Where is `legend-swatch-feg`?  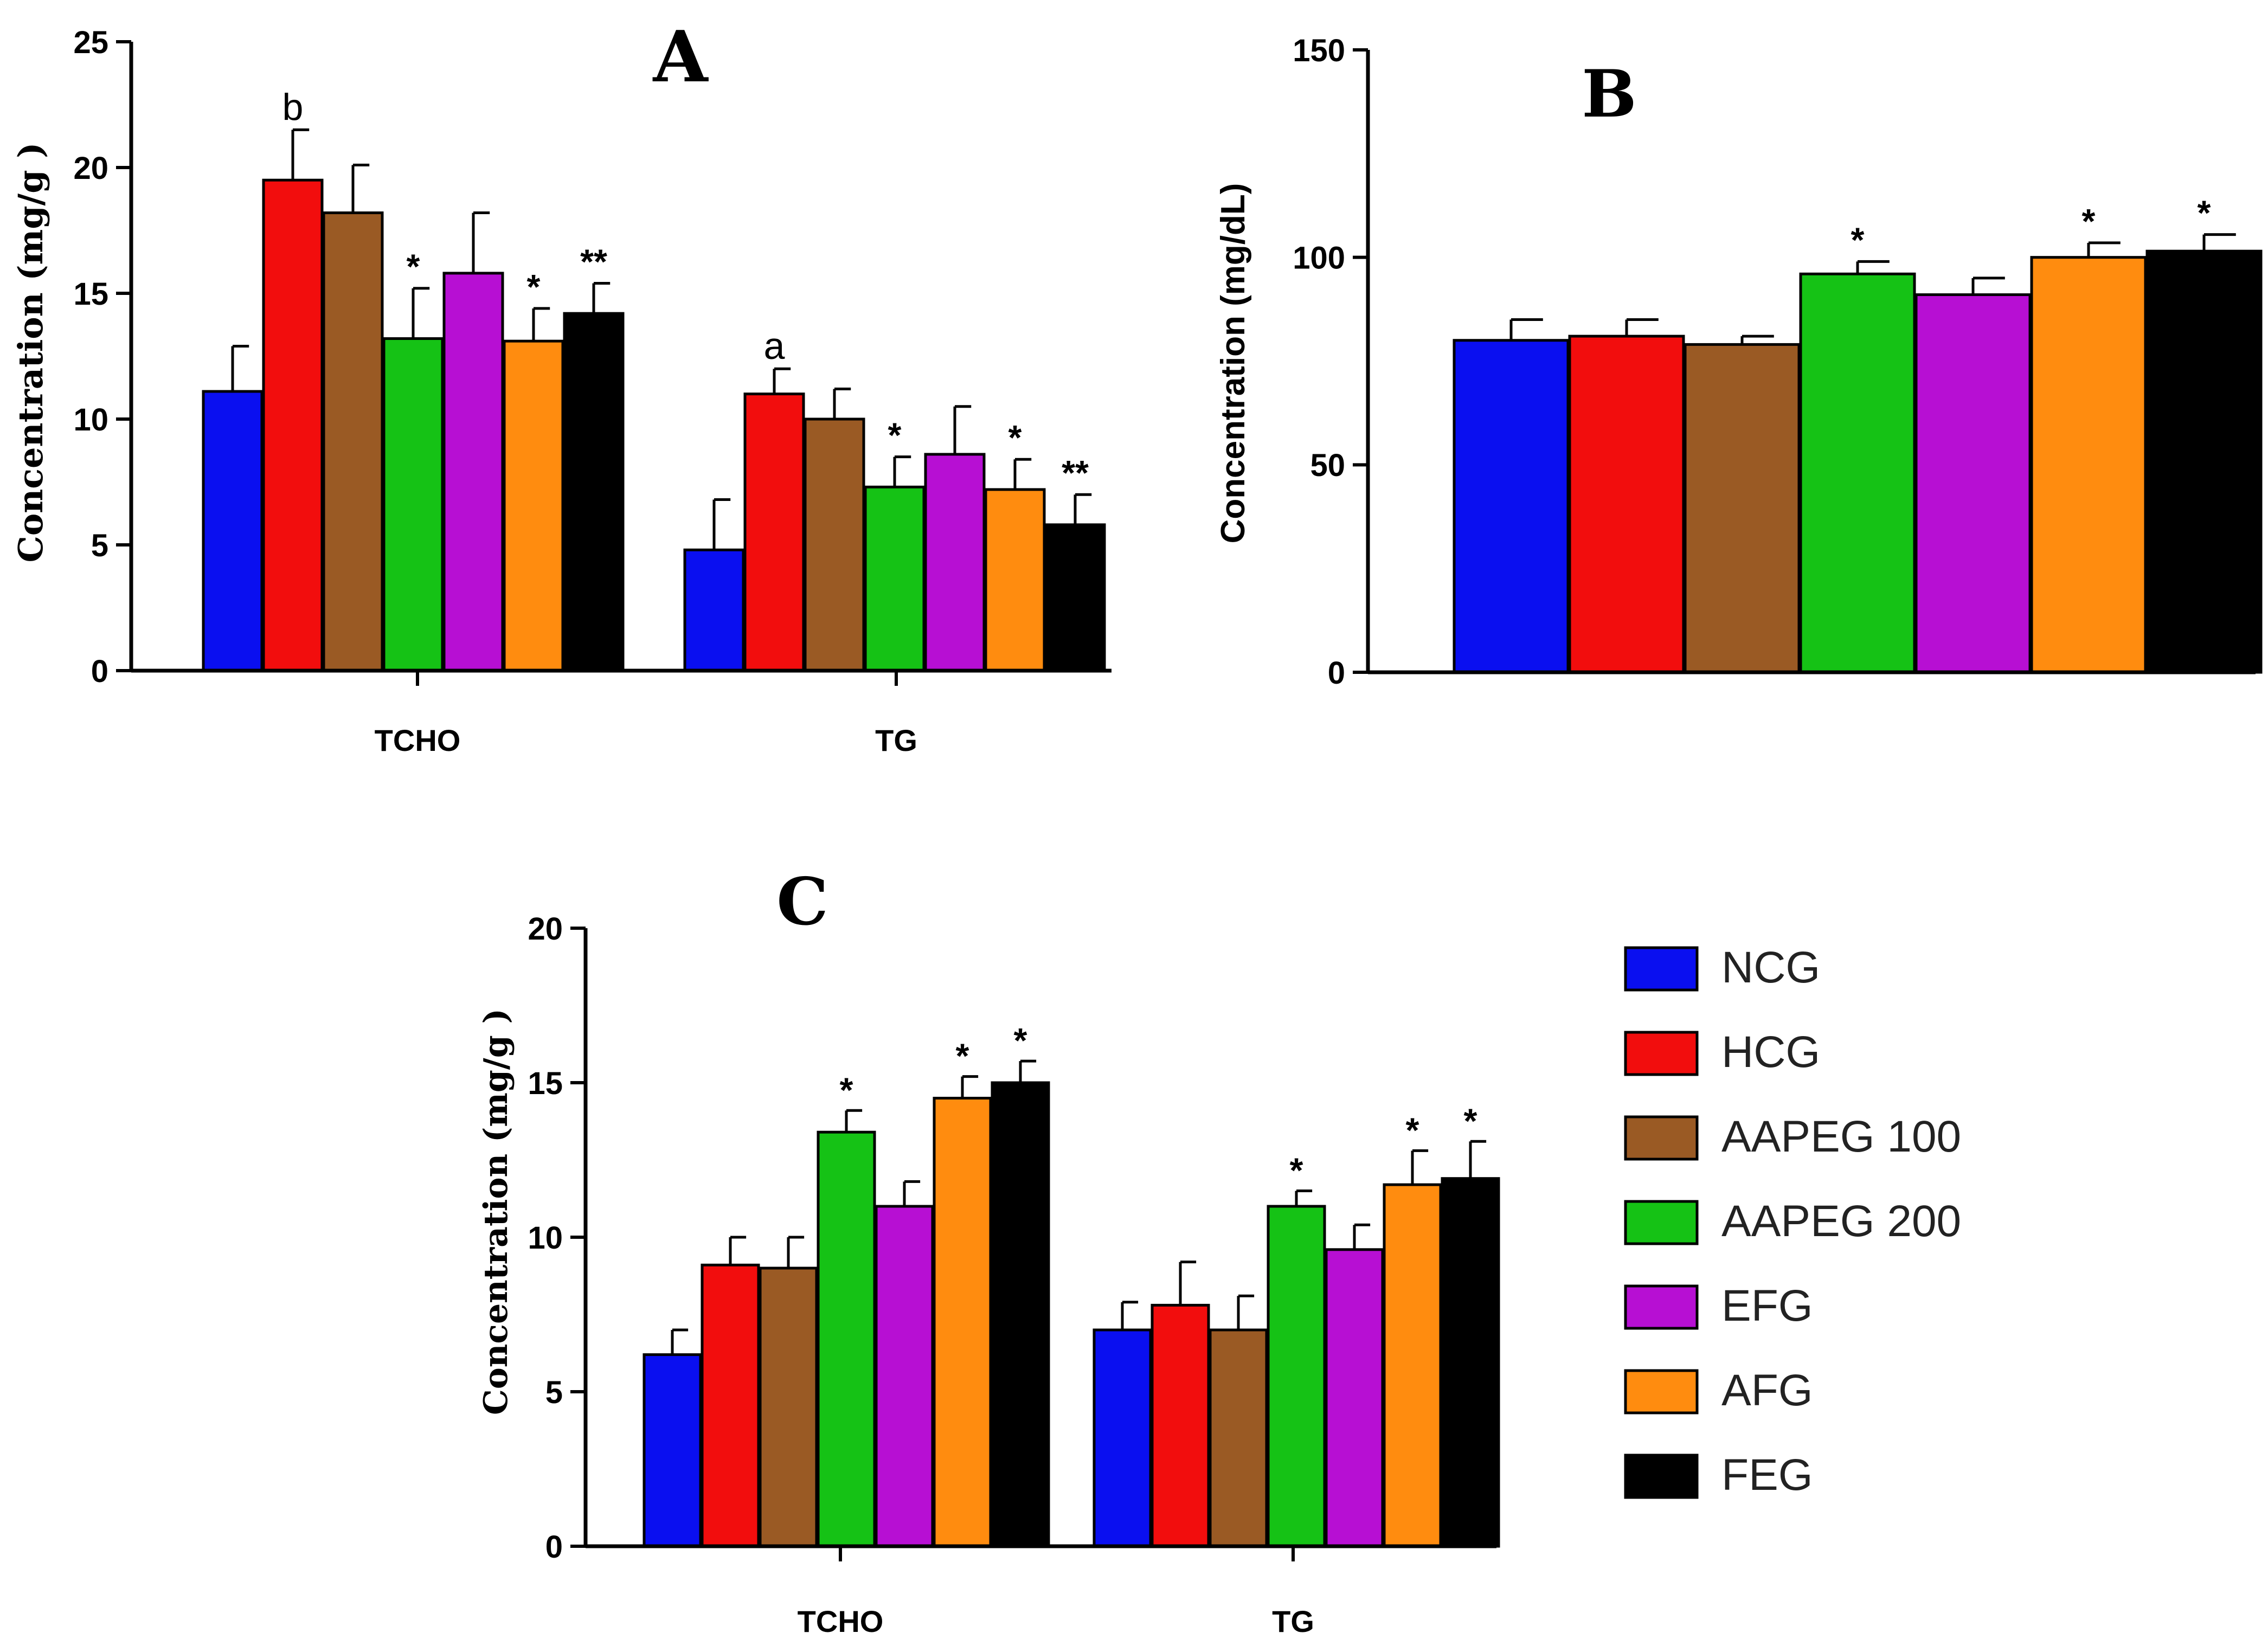 legend-swatch-feg is located at coordinates (1661, 1477).